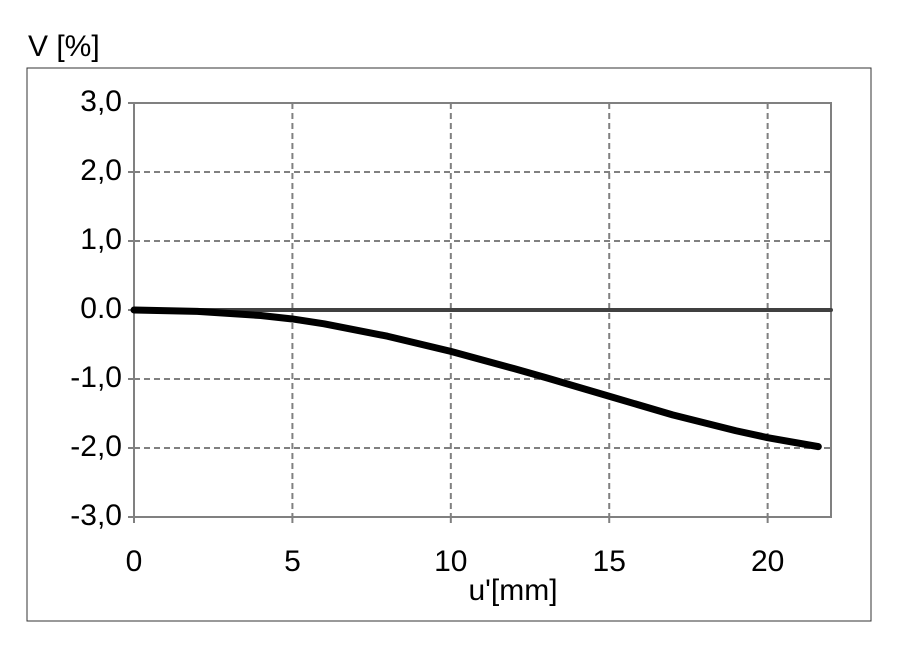  Describe the element at coordinates (64, 46) in the screenshot. I see `y-axis-label: V [%]` at that location.